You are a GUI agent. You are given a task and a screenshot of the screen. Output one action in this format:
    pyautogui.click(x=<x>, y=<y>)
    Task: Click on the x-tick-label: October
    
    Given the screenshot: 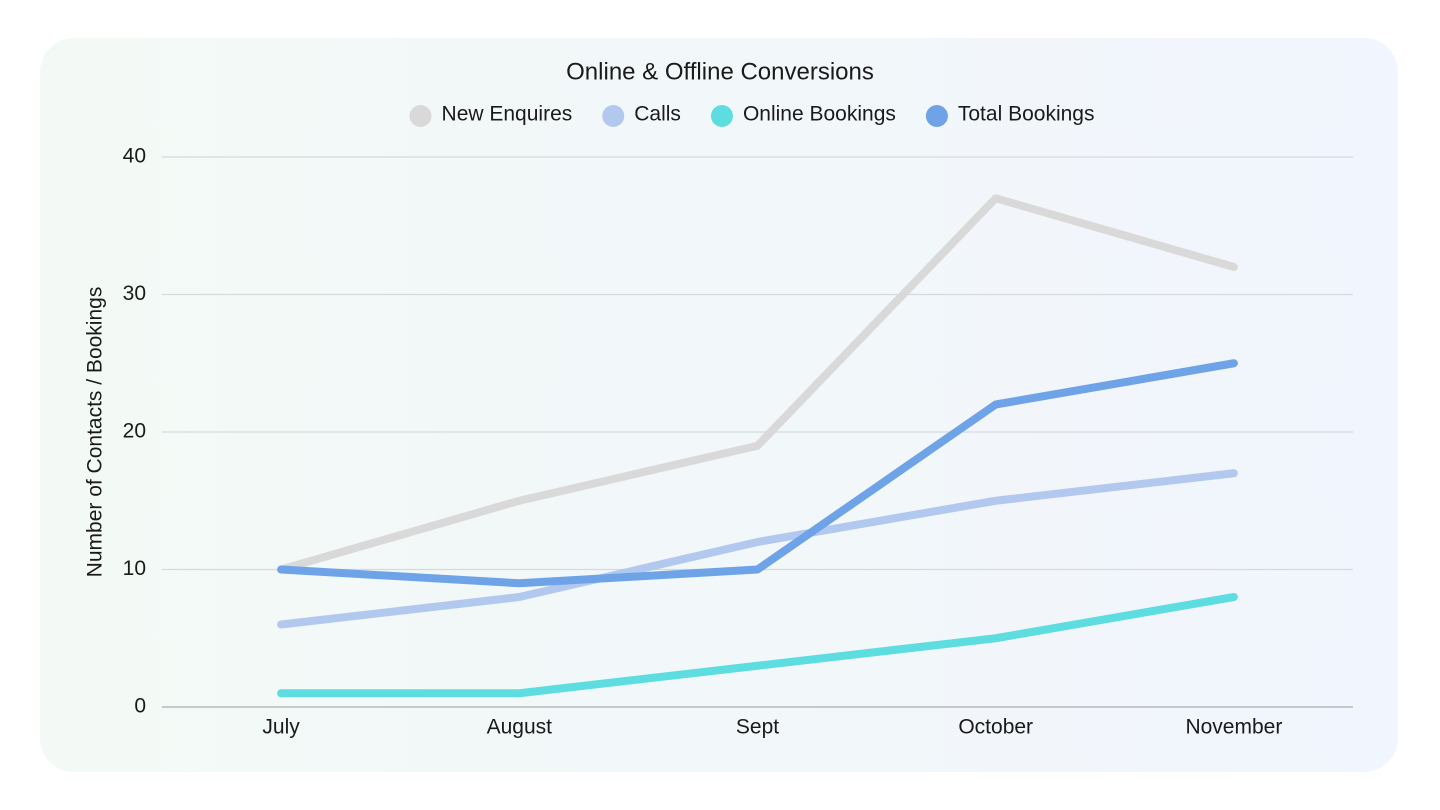 What is the action you would take?
    pyautogui.click(x=995, y=727)
    